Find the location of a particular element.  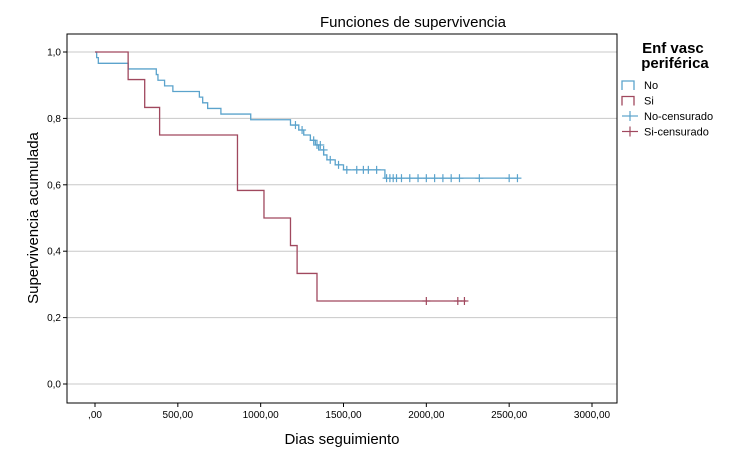

chart-title: Funciones de supervivencia is located at coordinates (413, 22).